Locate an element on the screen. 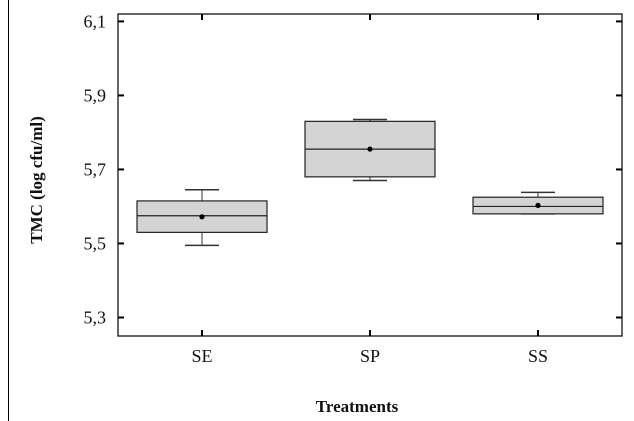 The width and height of the screenshot is (634, 421). left-edge-line is located at coordinates (8, 210).